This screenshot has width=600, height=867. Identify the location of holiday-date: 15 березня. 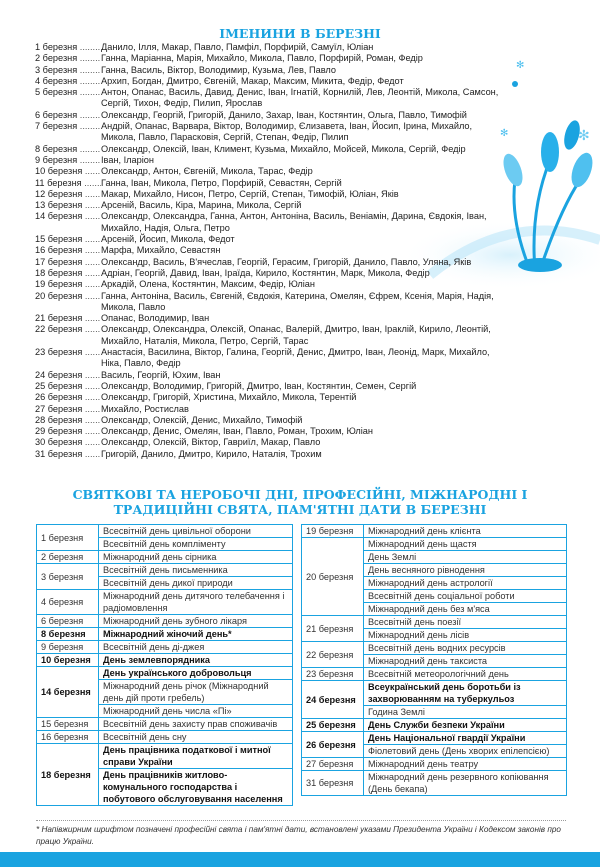
(67, 724).